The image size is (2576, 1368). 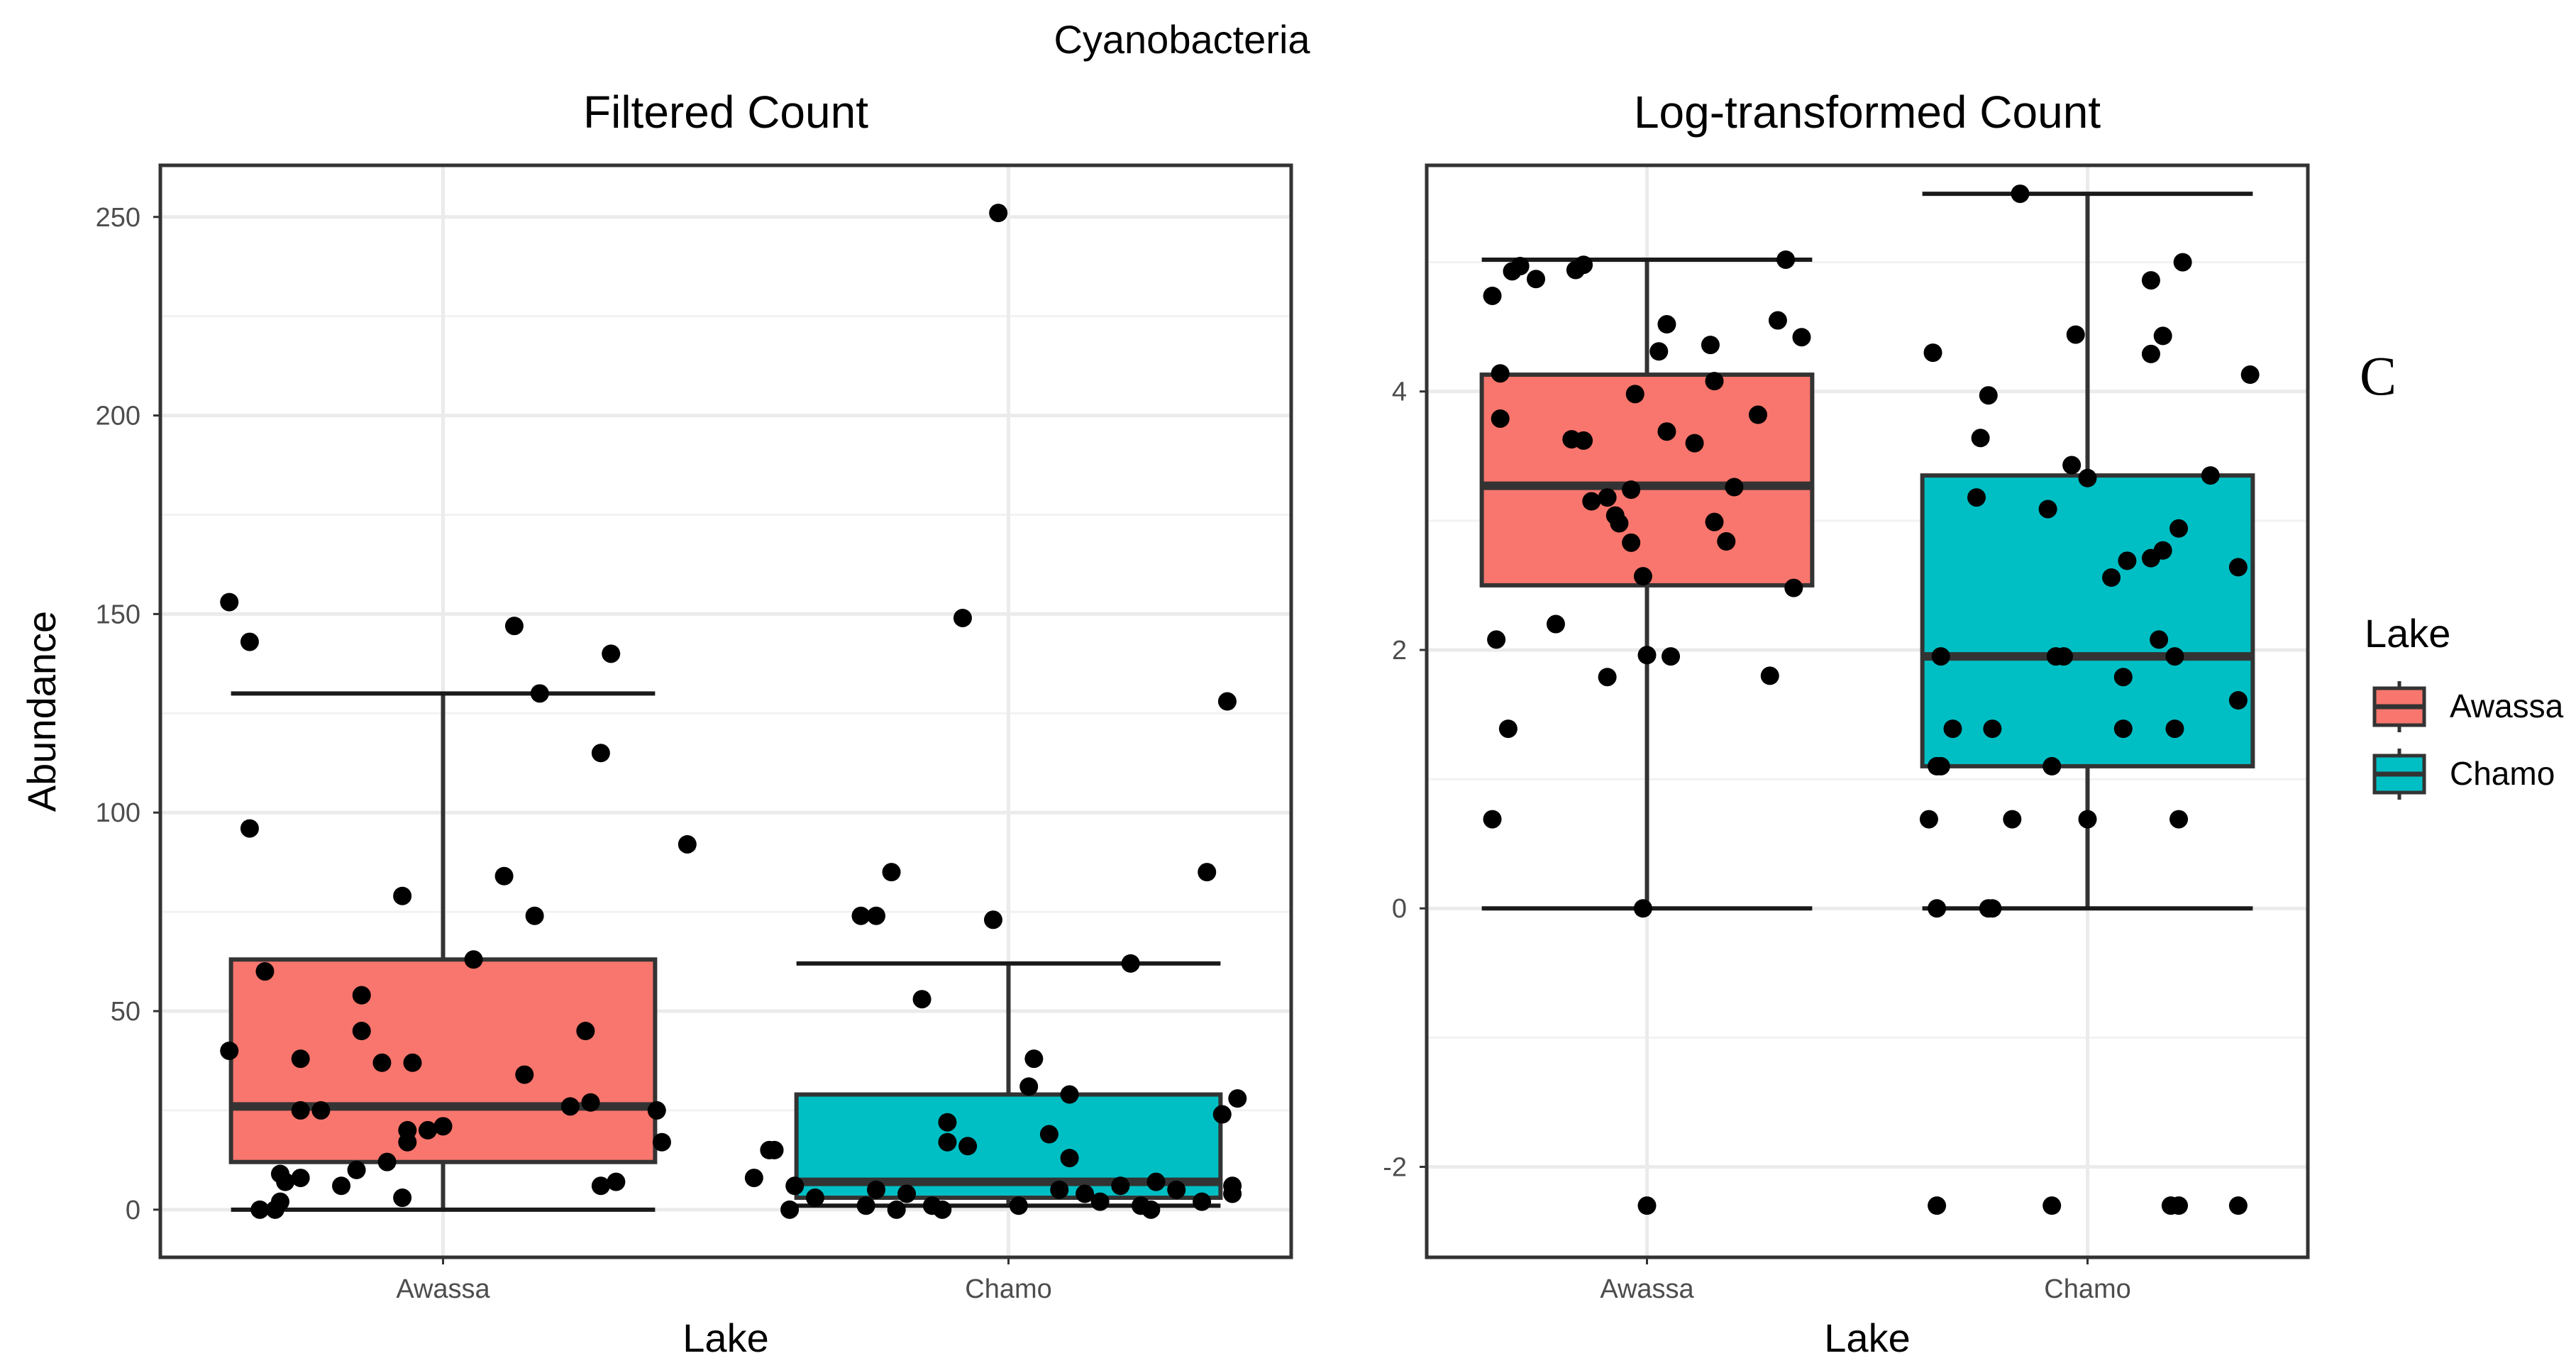 What do you see at coordinates (1647, 480) in the screenshot?
I see `box-awassa` at bounding box center [1647, 480].